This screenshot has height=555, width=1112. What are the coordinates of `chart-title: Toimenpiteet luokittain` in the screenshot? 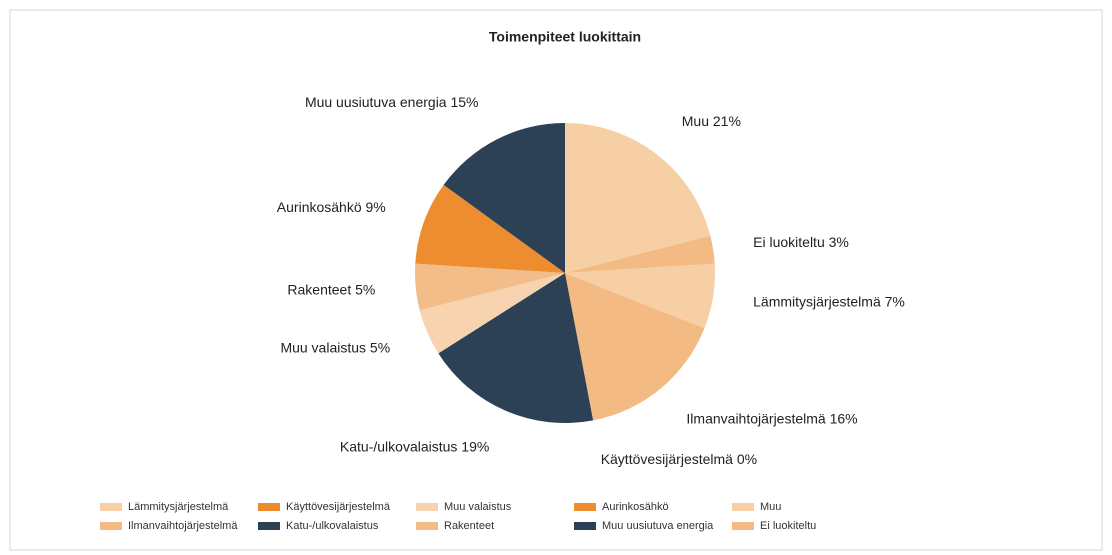 It's located at (565, 37).